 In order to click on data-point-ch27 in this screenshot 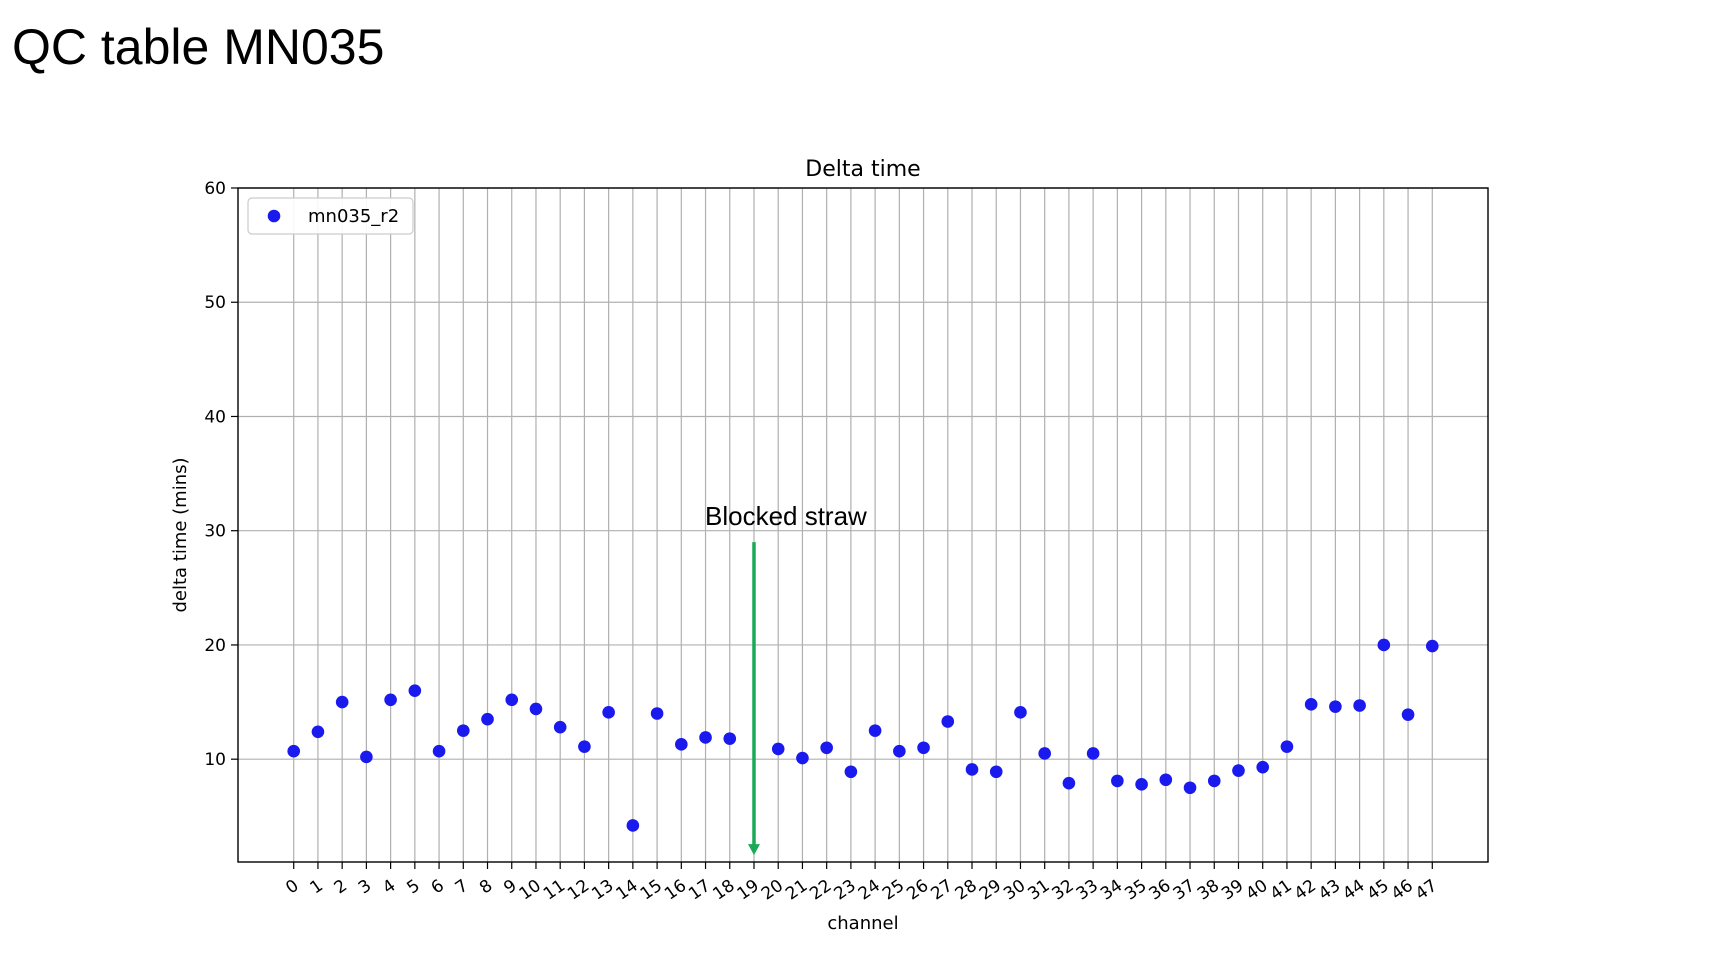, I will do `click(948, 721)`.